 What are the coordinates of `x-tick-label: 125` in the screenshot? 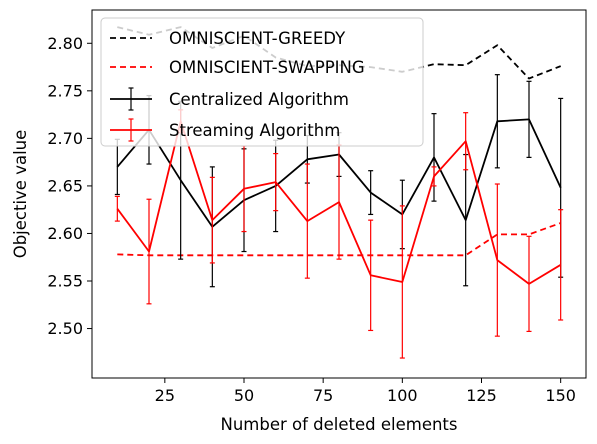 It's located at (481, 395).